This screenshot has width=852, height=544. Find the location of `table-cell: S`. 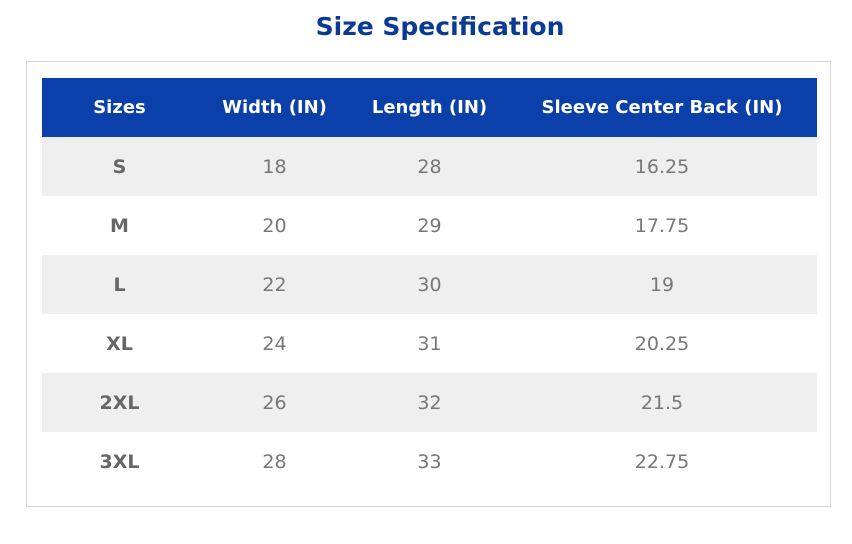

table-cell: S is located at coordinates (119, 166).